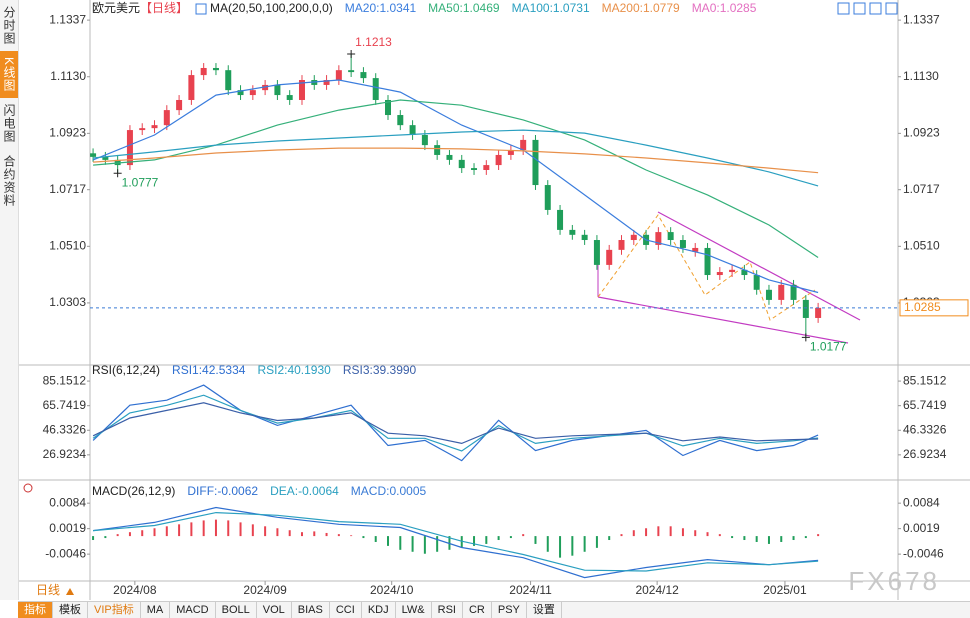  Describe the element at coordinates (867, 8) in the screenshot. I see `toolbar-icons` at that location.